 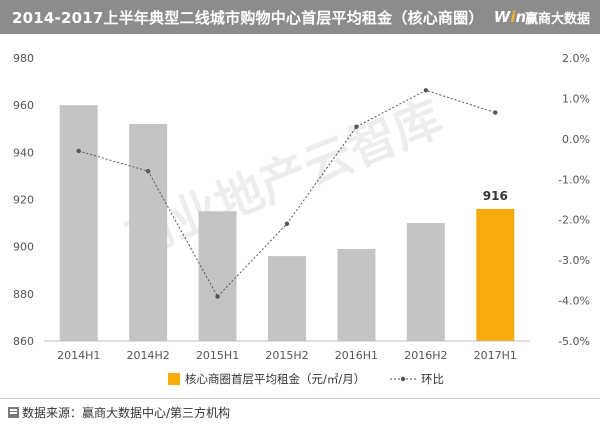 I want to click on footer: 数据来源：赢商大数据中心/第三方机构, so click(x=300, y=411).